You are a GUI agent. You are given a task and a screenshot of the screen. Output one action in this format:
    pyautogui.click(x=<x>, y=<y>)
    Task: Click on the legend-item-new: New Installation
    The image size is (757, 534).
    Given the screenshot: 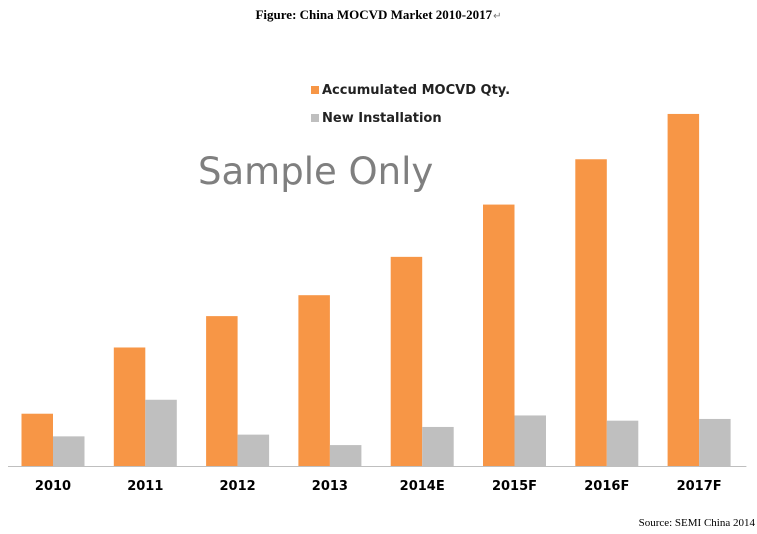 What is the action you would take?
    pyautogui.click(x=410, y=118)
    